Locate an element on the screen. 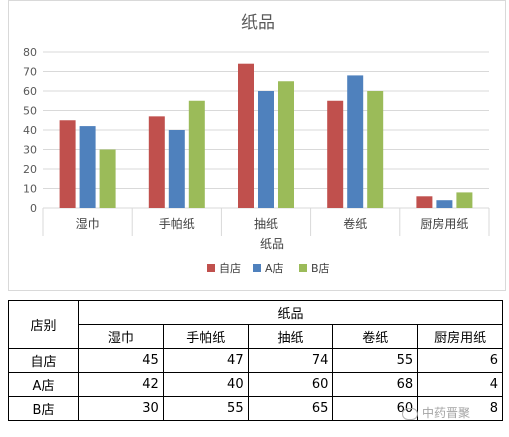  x-tick-label: 湿巾 is located at coordinates (88, 223).